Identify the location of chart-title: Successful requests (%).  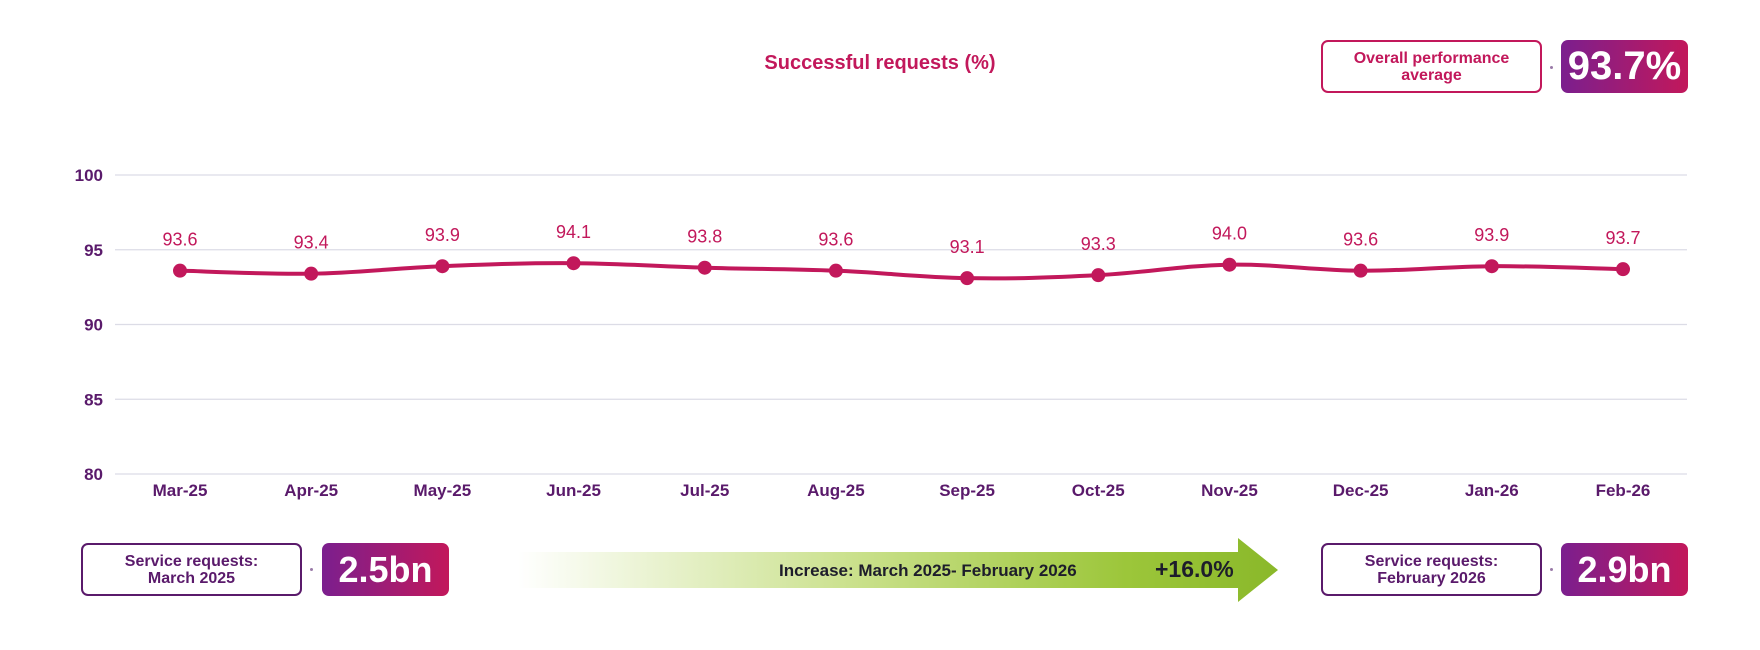
(880, 63).